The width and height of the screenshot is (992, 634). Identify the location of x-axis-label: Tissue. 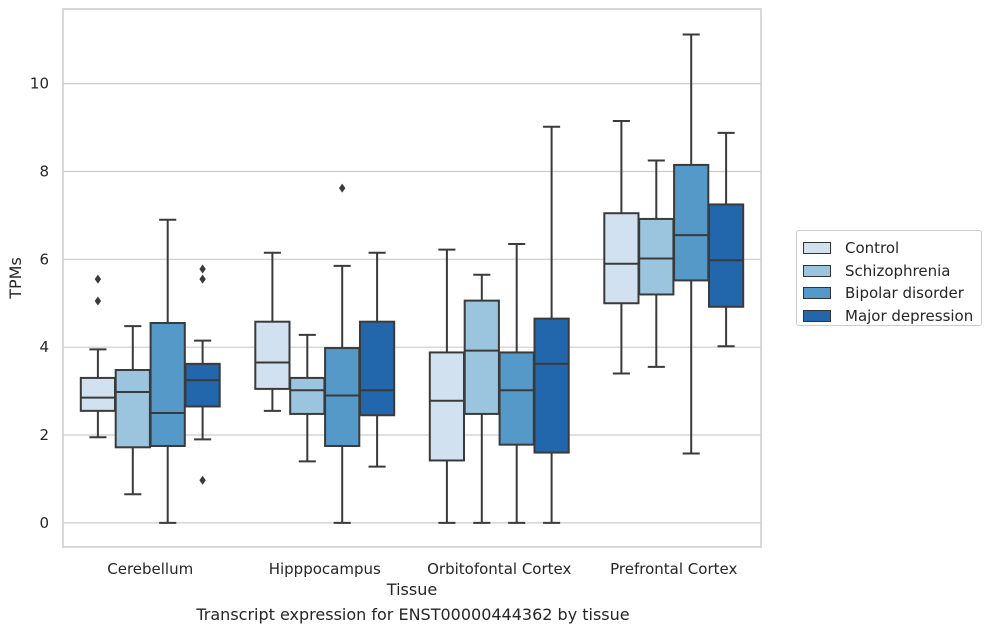
(411, 589).